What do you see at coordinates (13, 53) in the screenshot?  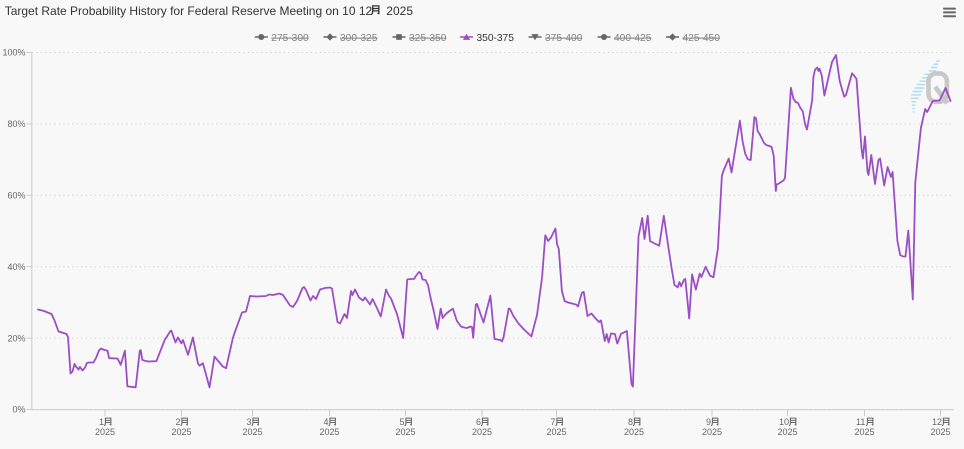 I see `svg-text: 100%` at bounding box center [13, 53].